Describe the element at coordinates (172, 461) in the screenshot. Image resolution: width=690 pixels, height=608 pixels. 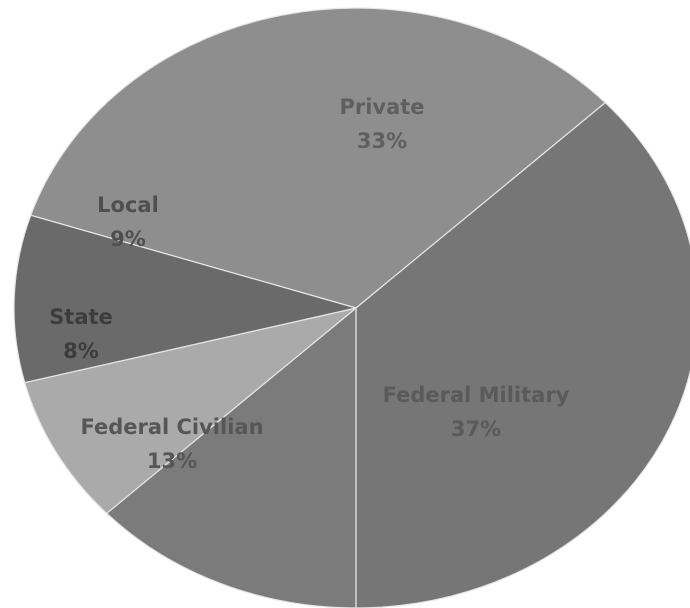
I see `slice-value-federal-civilian: 13%` at that location.